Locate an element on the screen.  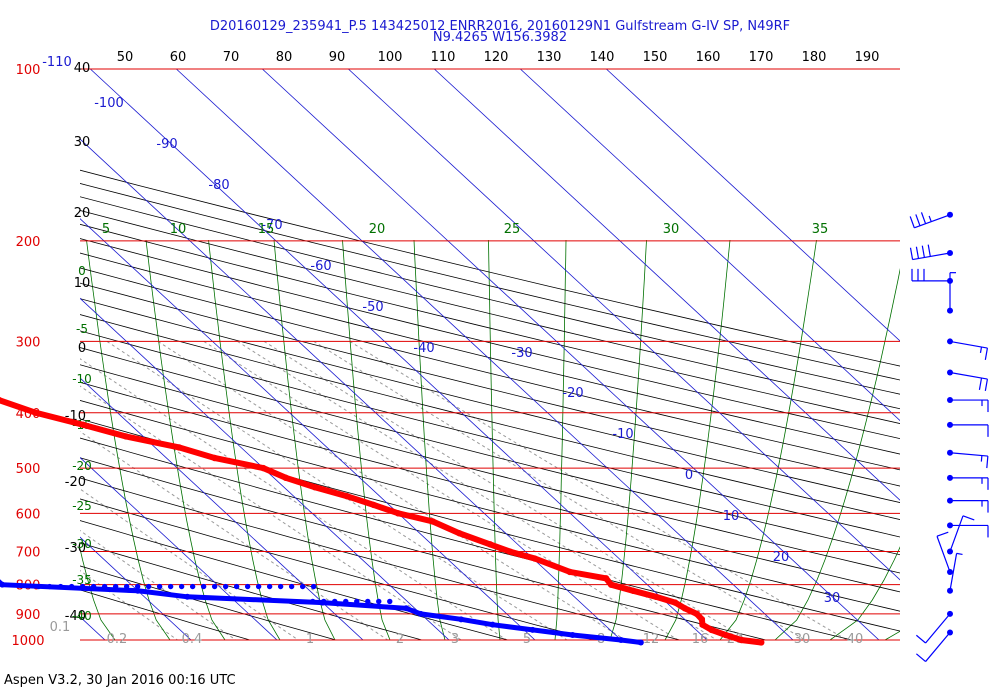
pressure-tick-label: -110 is located at coordinates (57, 62).